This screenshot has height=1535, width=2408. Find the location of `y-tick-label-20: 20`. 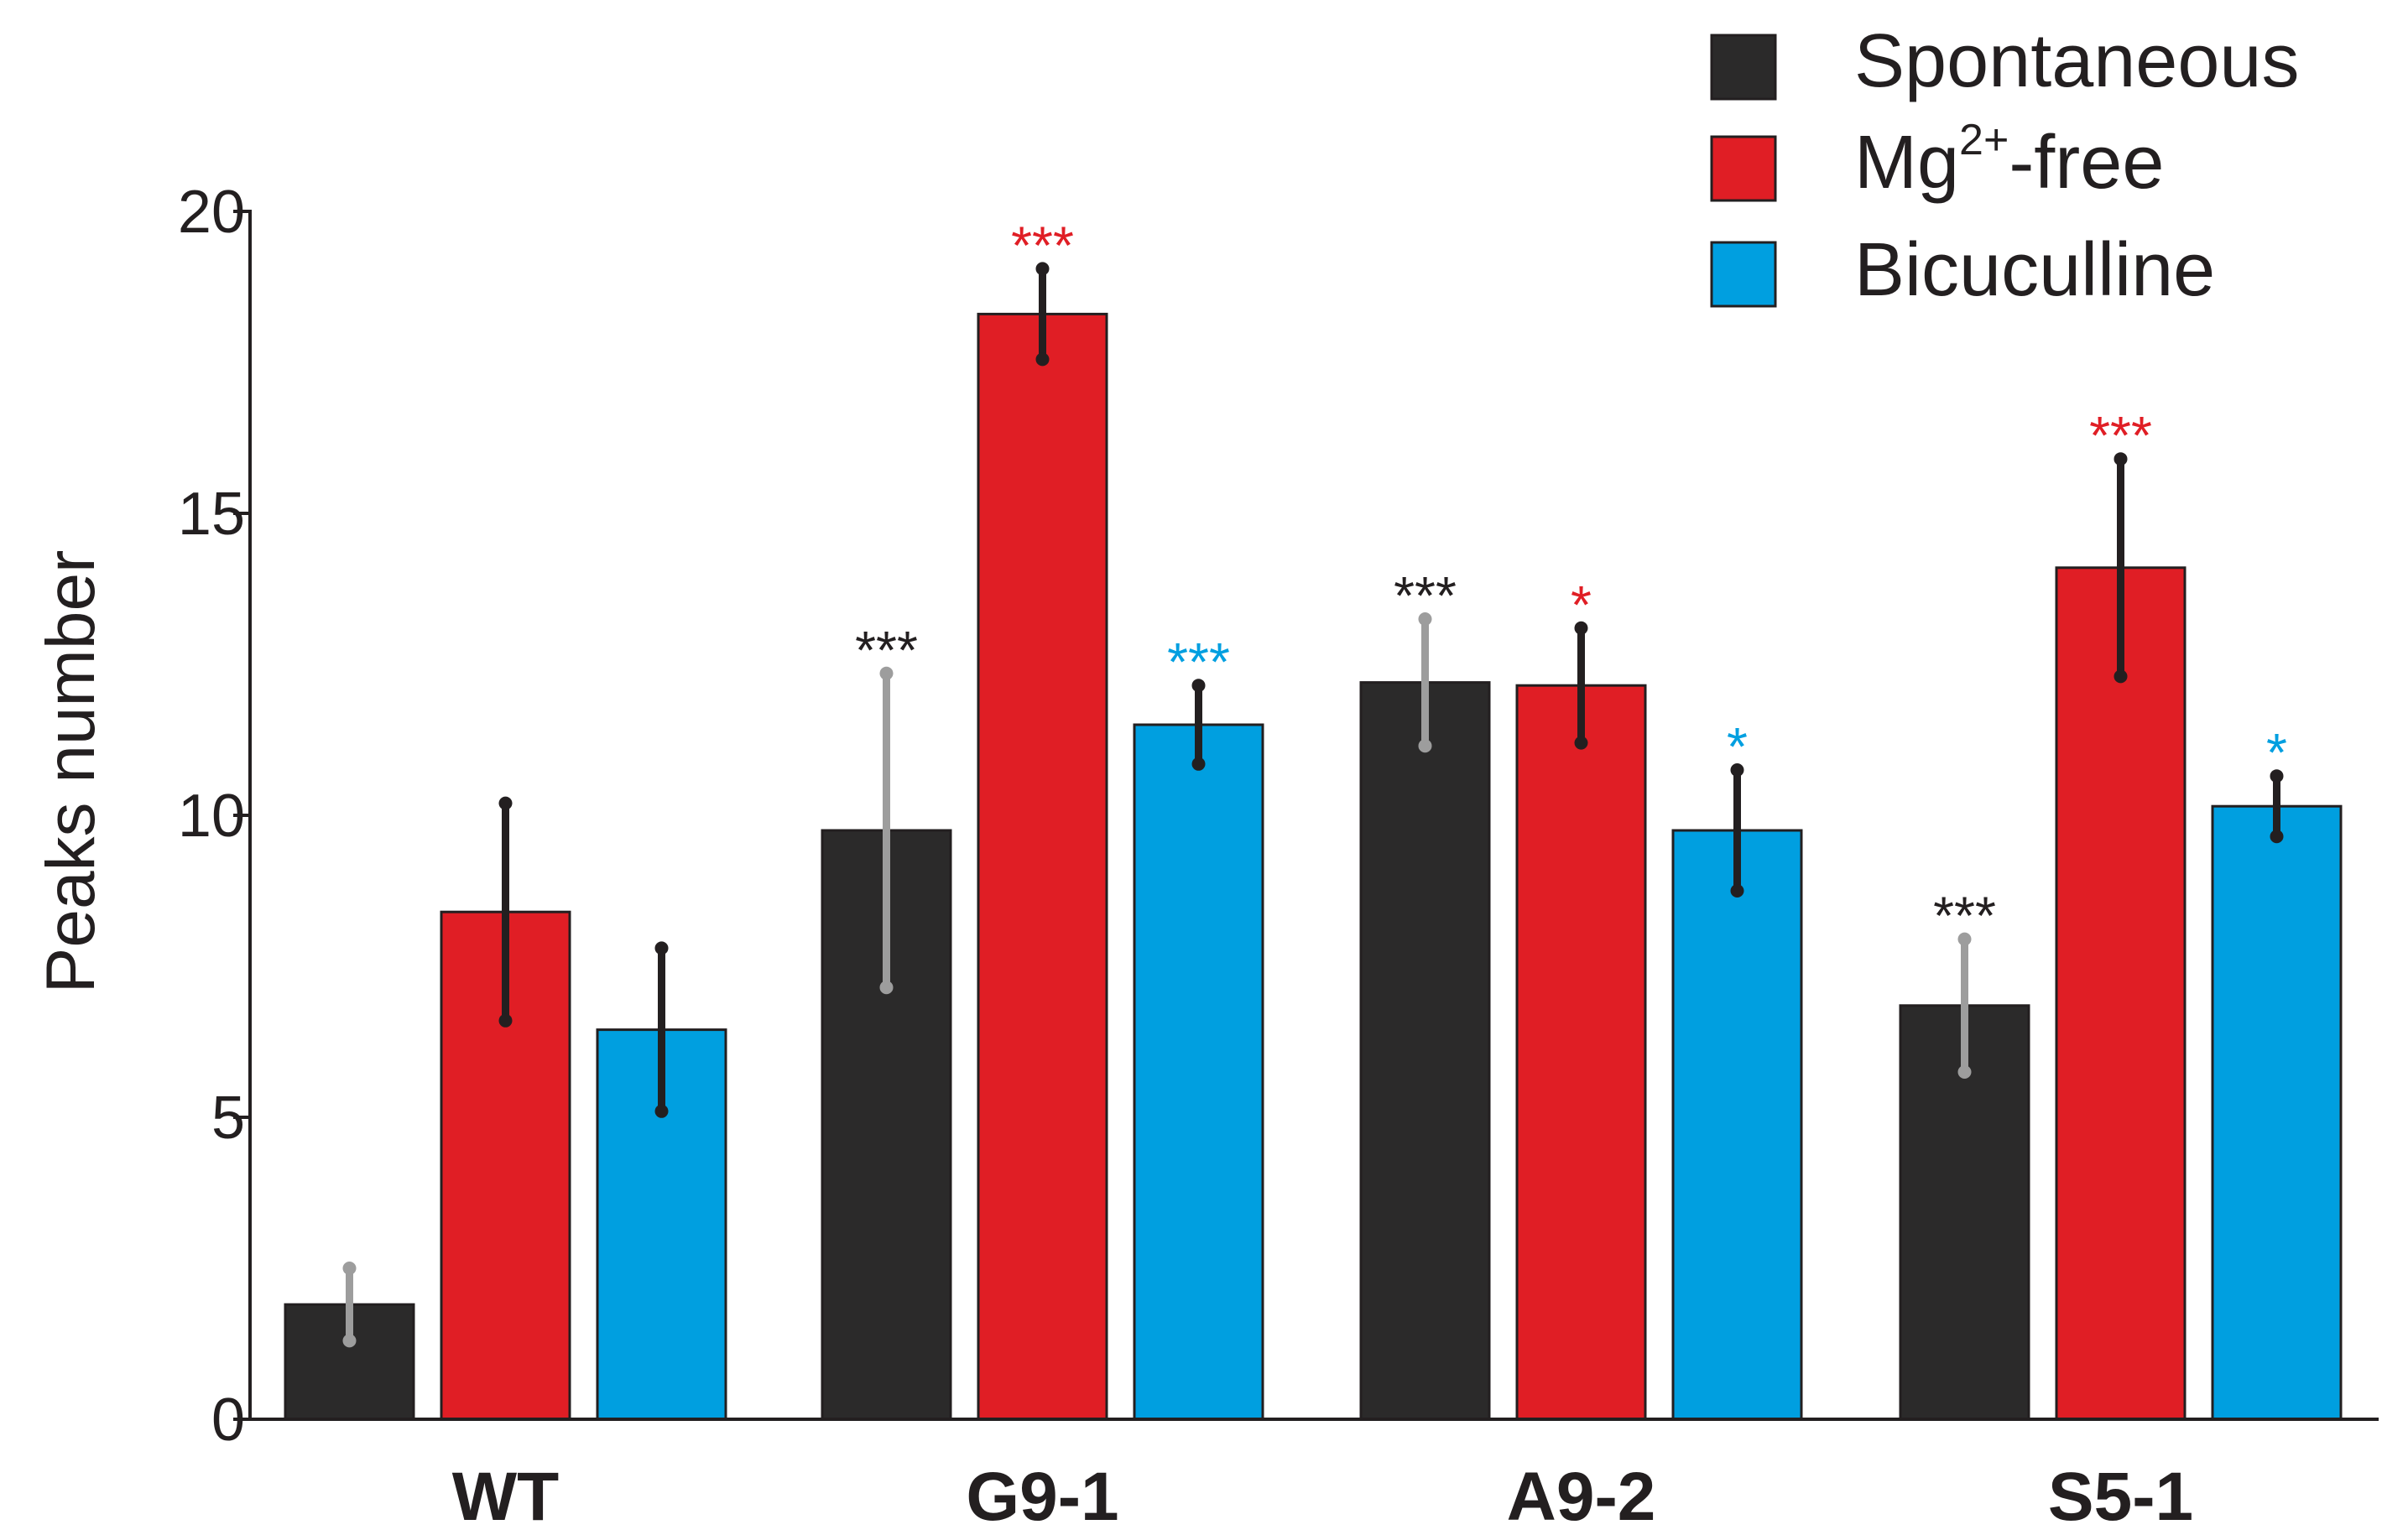

y-tick-label-20: 20 is located at coordinates (211, 213).